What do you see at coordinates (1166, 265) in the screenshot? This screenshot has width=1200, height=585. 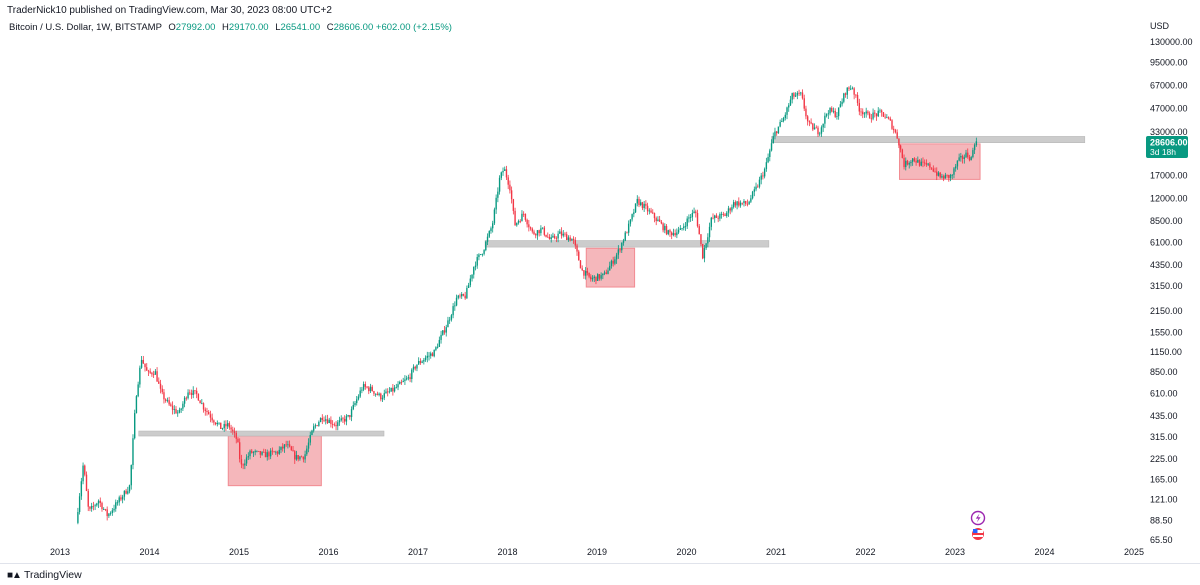 I see `price-tick-label: 4350.00` at bounding box center [1166, 265].